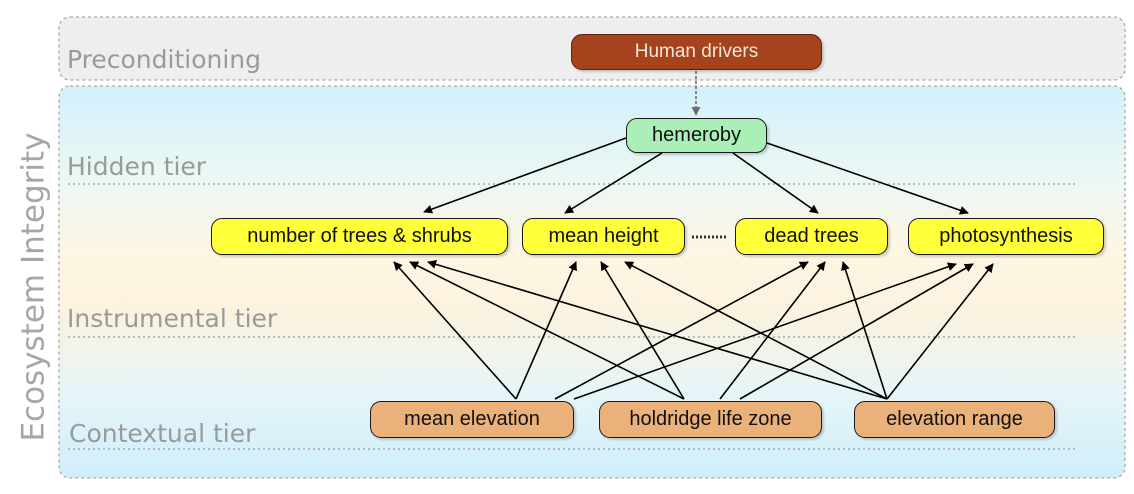 The height and width of the screenshot is (494, 1134). Describe the element at coordinates (867, 178) in the screenshot. I see `edge-hemeroby-to-photo` at that location.